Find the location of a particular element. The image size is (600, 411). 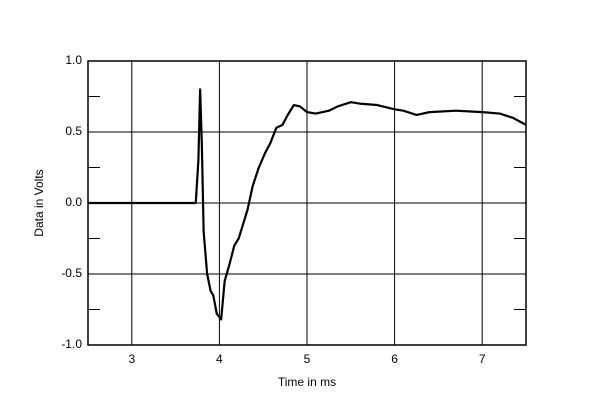

y-axis-label: Data in Volts is located at coordinates (39, 202).